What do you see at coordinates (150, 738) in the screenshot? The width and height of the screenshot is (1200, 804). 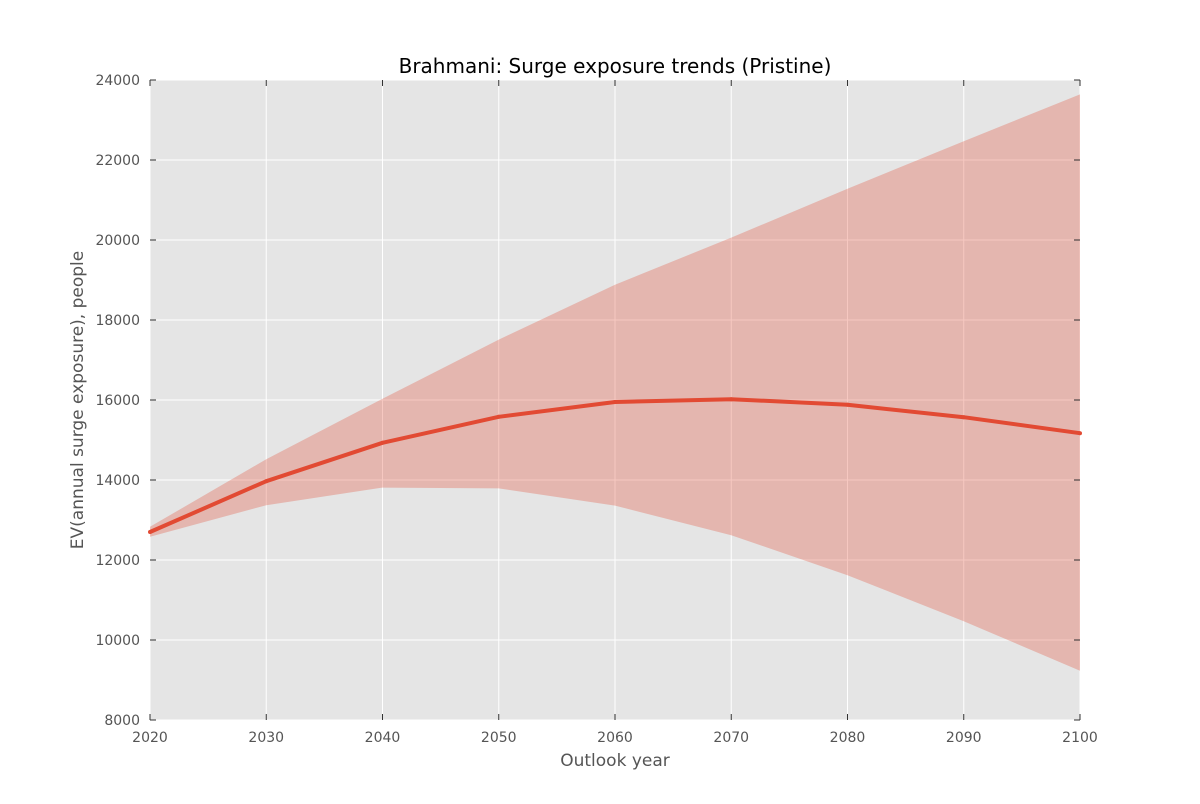 I see `x-tick-label: 2020` at bounding box center [150, 738].